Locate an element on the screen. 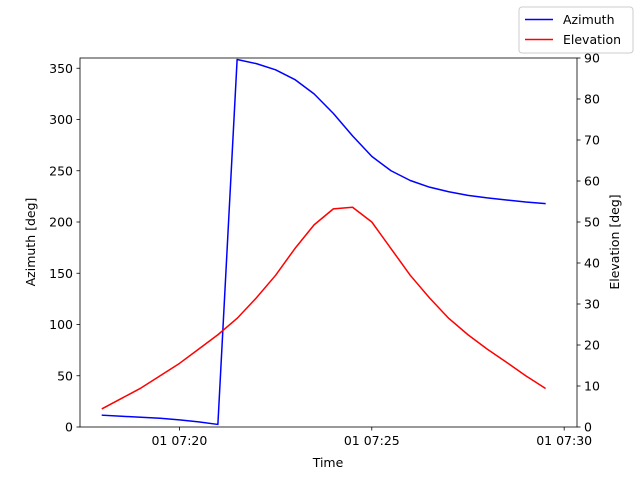  y-axis-right: 0 10 20 30 40 50 60 70 80 90 is located at coordinates (588, 243).